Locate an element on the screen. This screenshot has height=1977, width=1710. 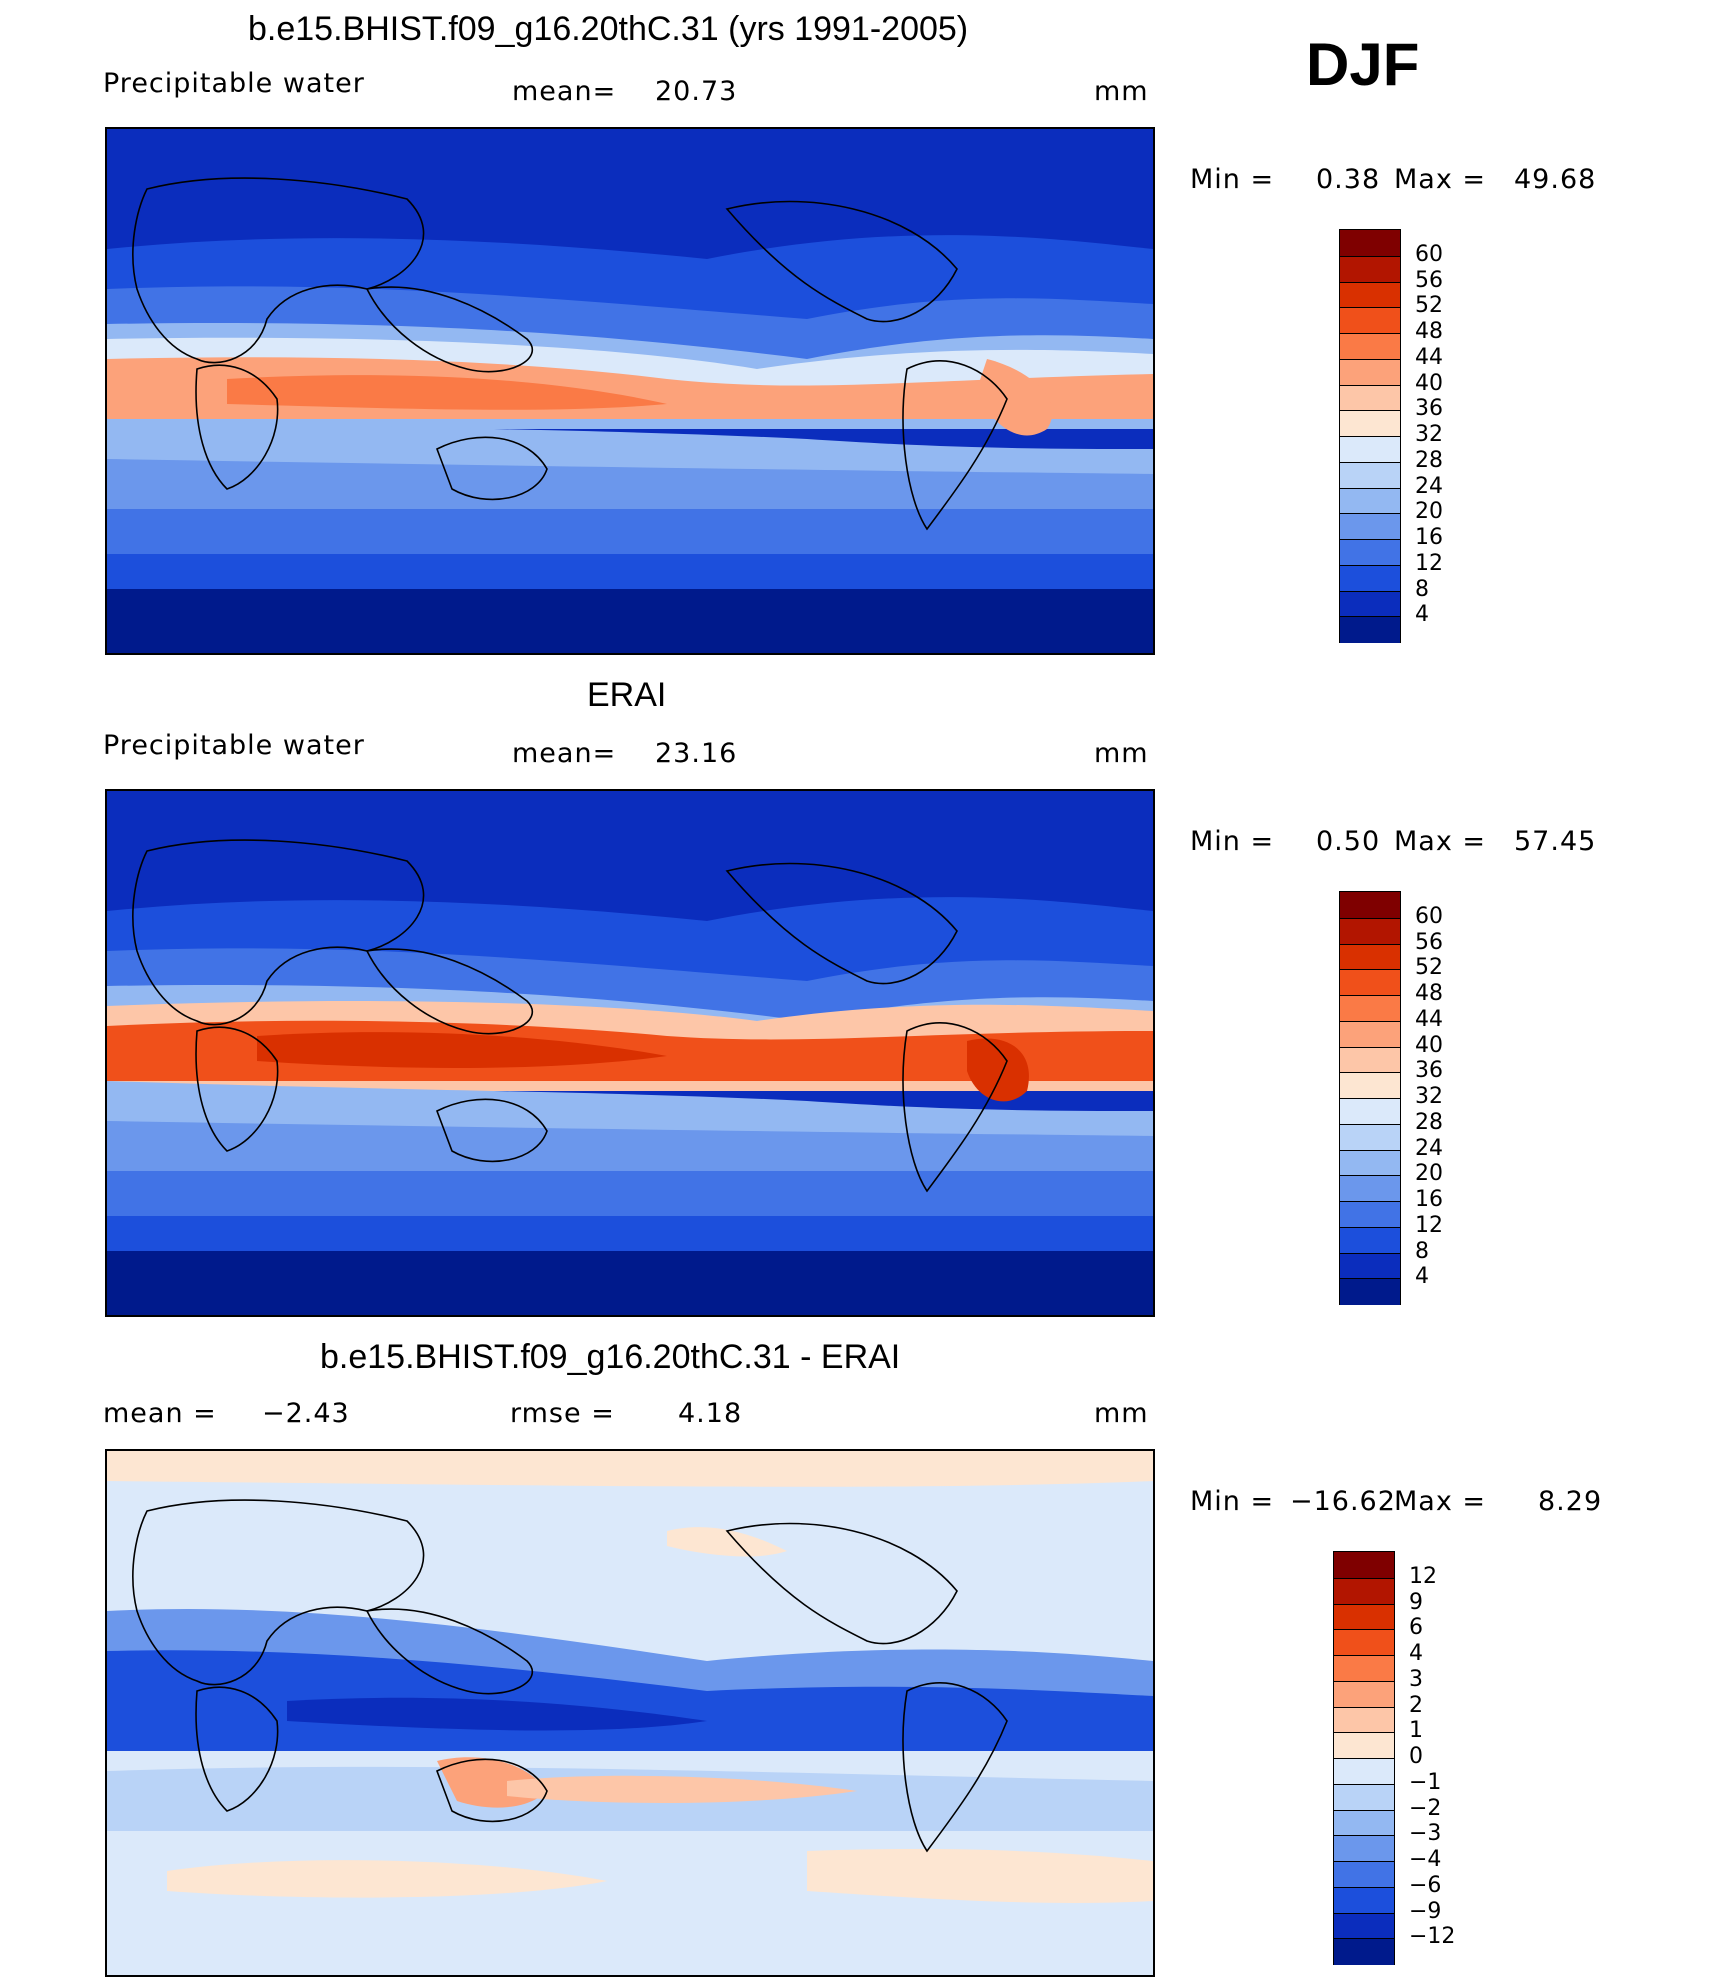
colorbar-tick-label: 24 is located at coordinates (1429, 486).